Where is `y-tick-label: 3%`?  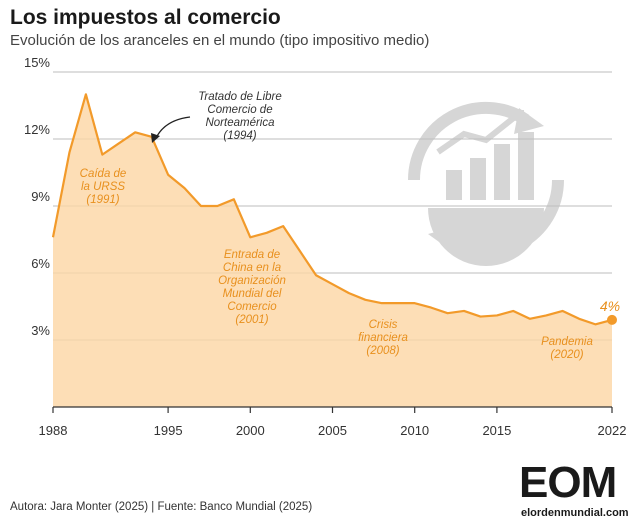
y-tick-label: 3% is located at coordinates (40, 330).